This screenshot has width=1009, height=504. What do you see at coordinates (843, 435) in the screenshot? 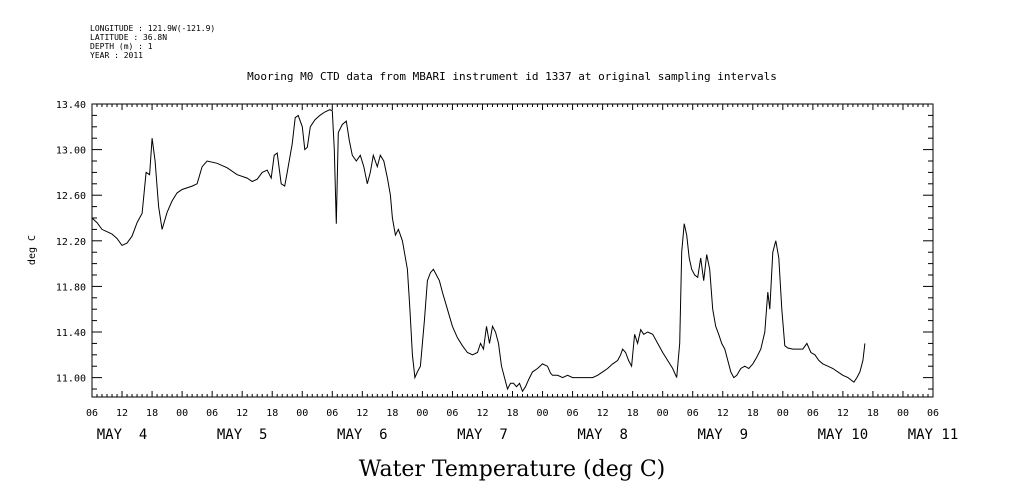
I see `day-label: MAY 10` at bounding box center [843, 435].